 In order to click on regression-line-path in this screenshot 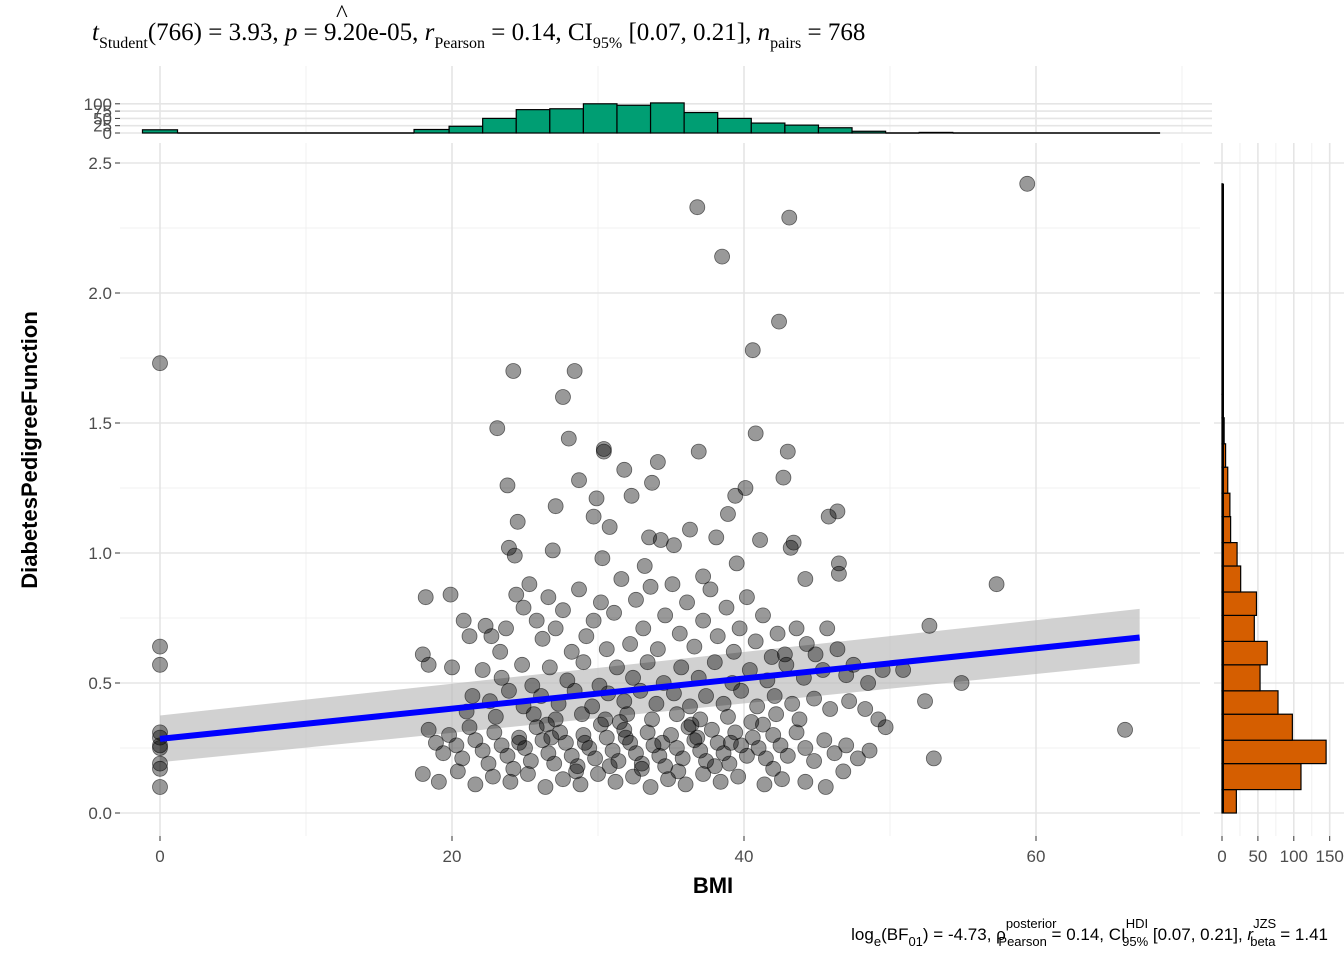, I will do `click(649, 688)`.